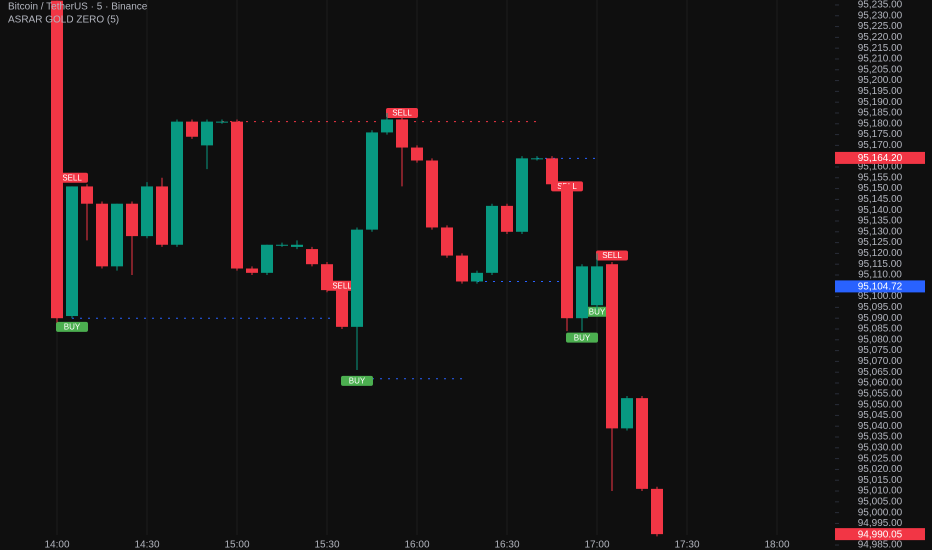 The height and width of the screenshot is (550, 932). What do you see at coordinates (880, 210) in the screenshot?
I see `y-tick-label: 95,140.00` at bounding box center [880, 210].